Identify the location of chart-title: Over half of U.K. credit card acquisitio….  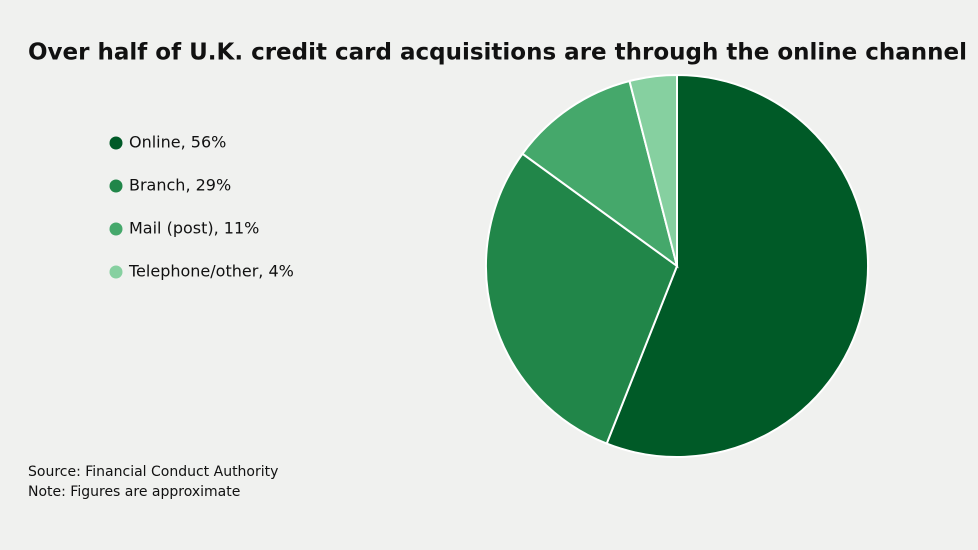
(497, 53).